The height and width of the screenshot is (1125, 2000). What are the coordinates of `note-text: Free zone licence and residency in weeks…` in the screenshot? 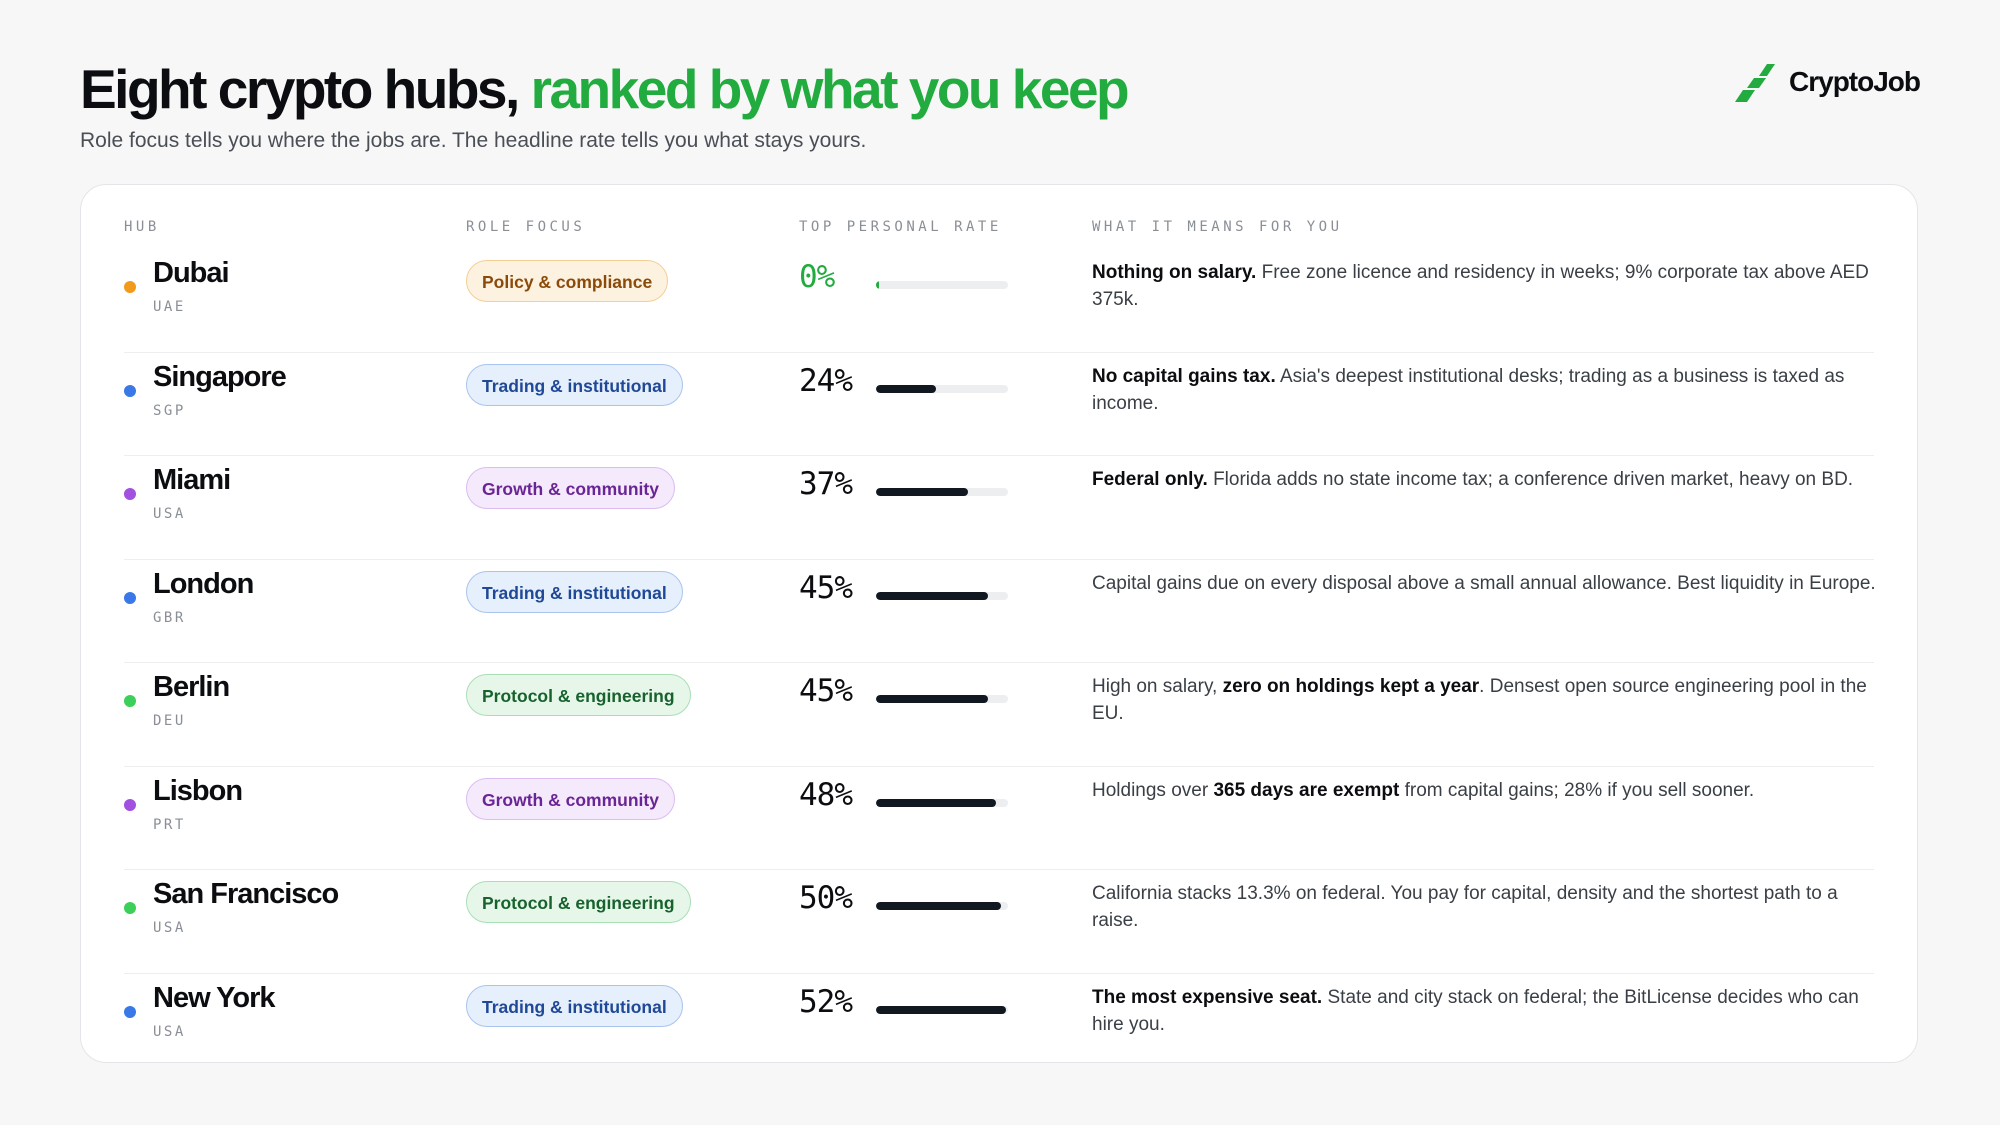 It's located at (1480, 286).